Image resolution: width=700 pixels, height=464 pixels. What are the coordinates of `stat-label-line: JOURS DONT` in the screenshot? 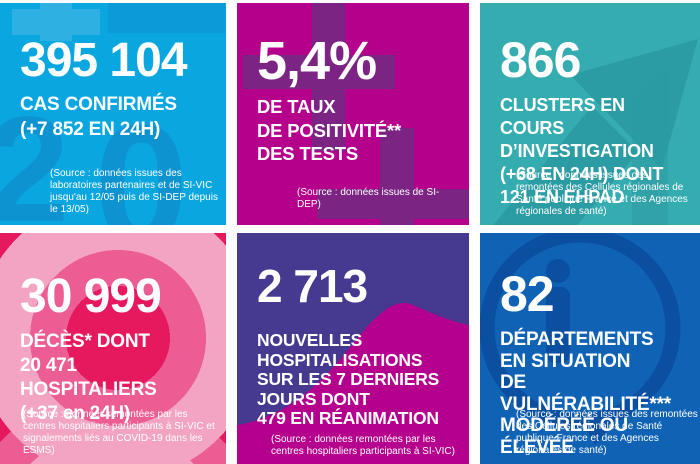 It's located at (313, 398).